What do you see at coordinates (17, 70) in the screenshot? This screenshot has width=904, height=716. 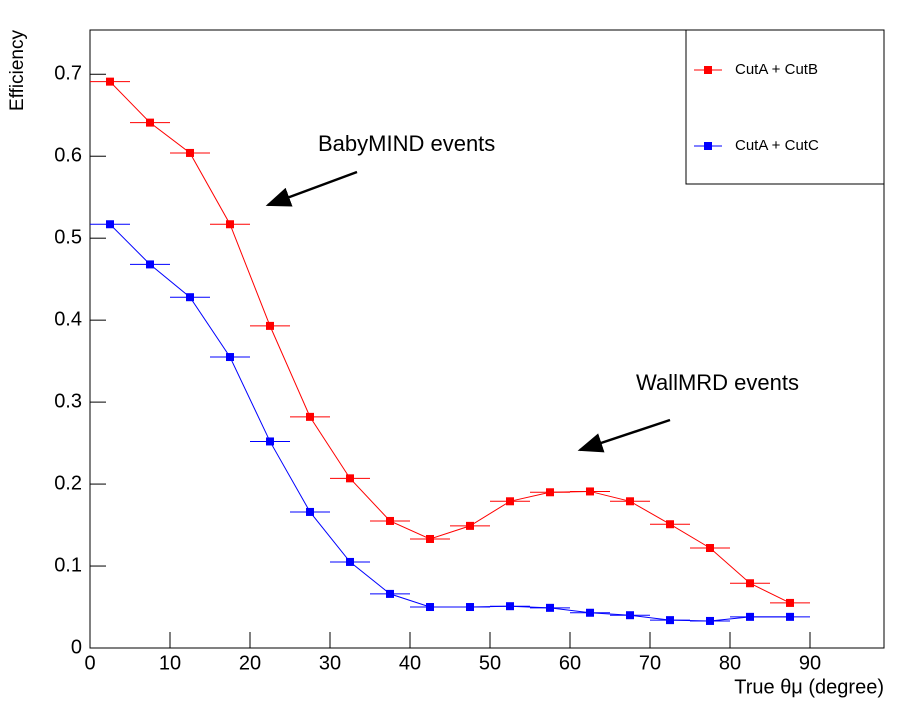 I see `y-axis-label: Efficiency` at bounding box center [17, 70].